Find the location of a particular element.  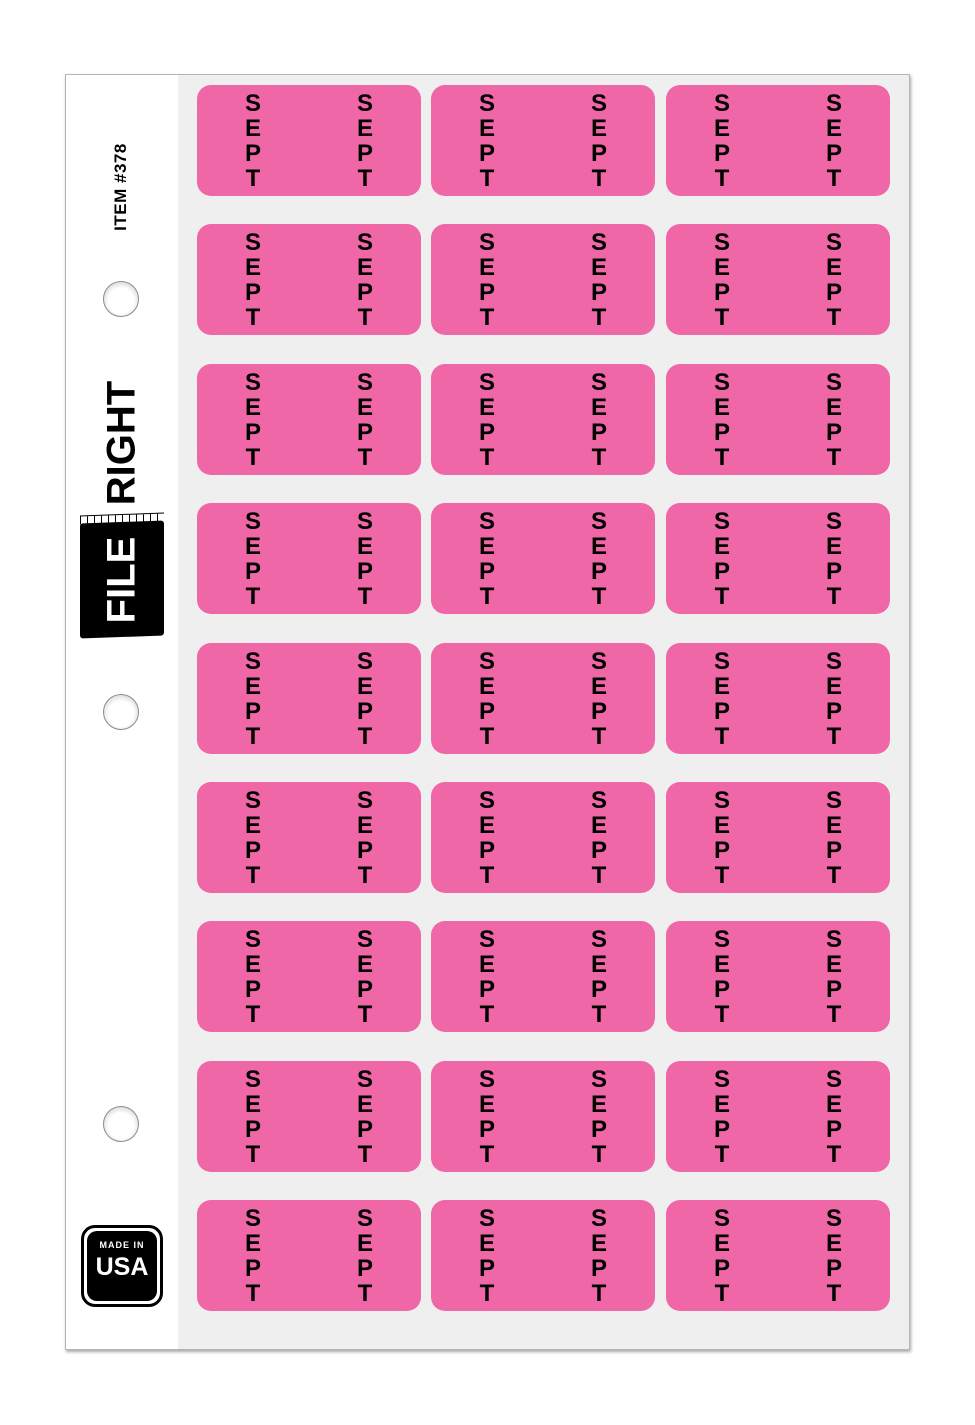

logo-file-text: FILE is located at coordinates (121, 580).